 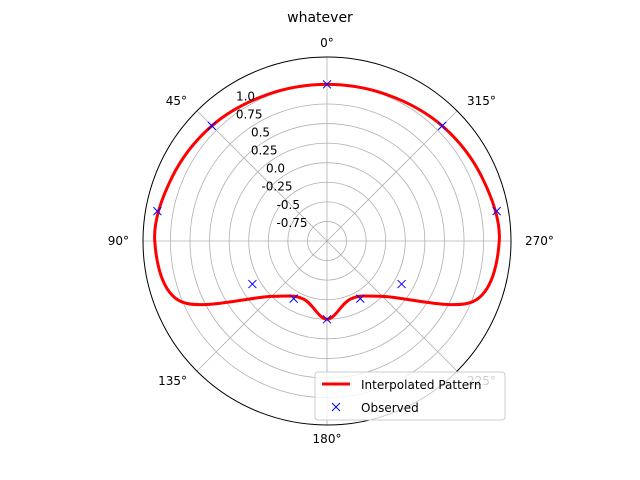 What do you see at coordinates (327, 43) in the screenshot?
I see `theta-tick-label: 0°` at bounding box center [327, 43].